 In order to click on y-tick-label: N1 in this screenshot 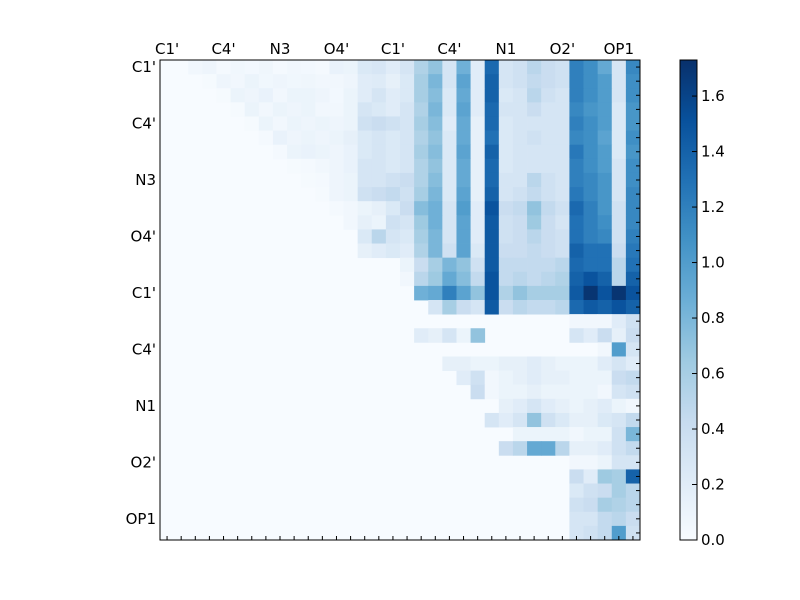, I will do `click(145, 406)`.